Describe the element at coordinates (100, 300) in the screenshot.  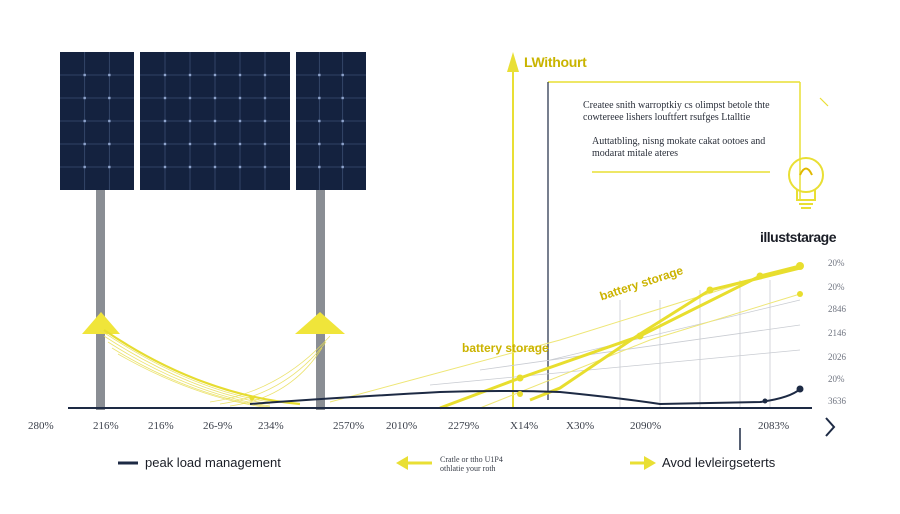
I see `pole-left` at that location.